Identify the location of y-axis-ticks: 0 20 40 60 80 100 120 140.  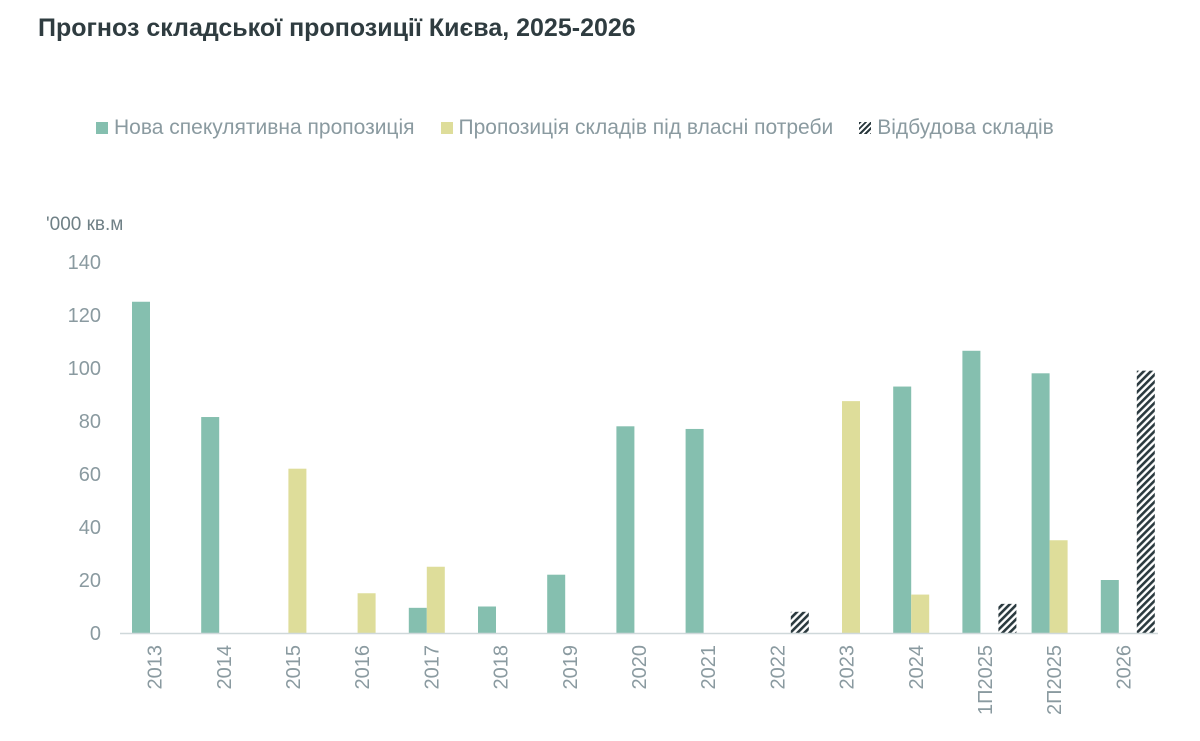
(84, 448).